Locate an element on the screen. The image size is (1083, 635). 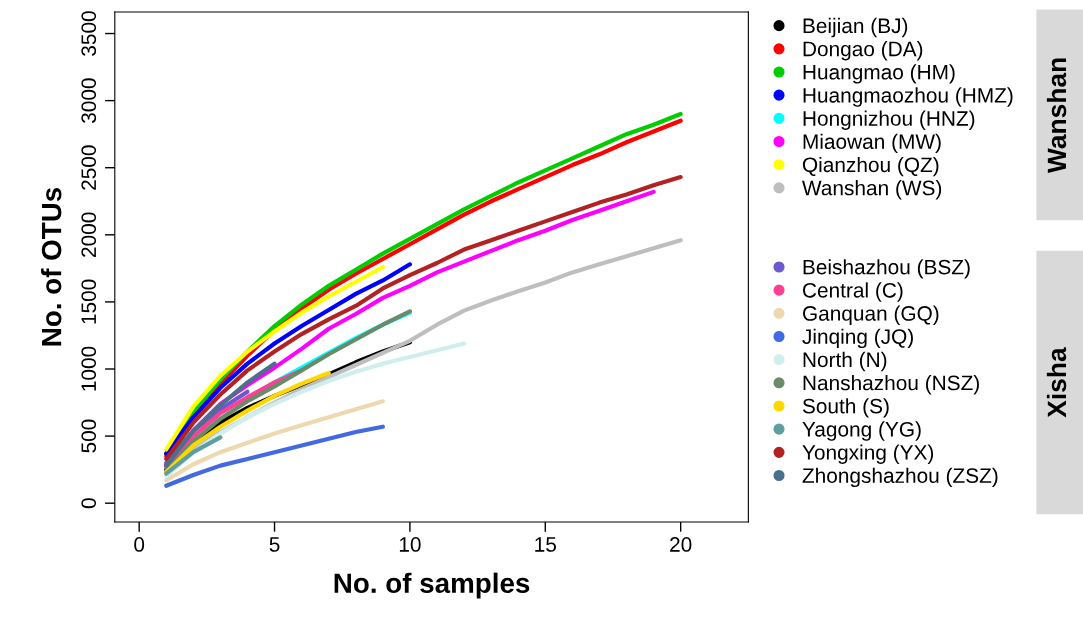
y-tick-label: 3000 is located at coordinates (89, 100).